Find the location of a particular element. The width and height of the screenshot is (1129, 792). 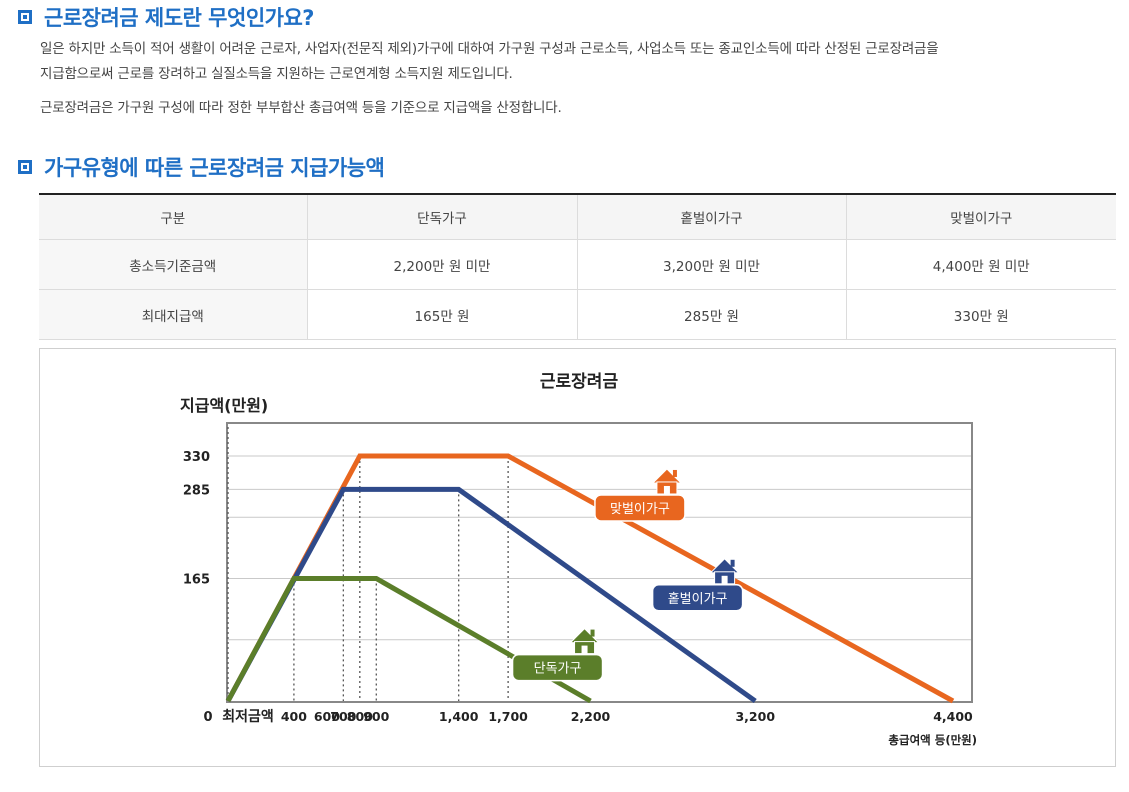

table-cell: 3,200만 원 미만 is located at coordinates (711, 264).